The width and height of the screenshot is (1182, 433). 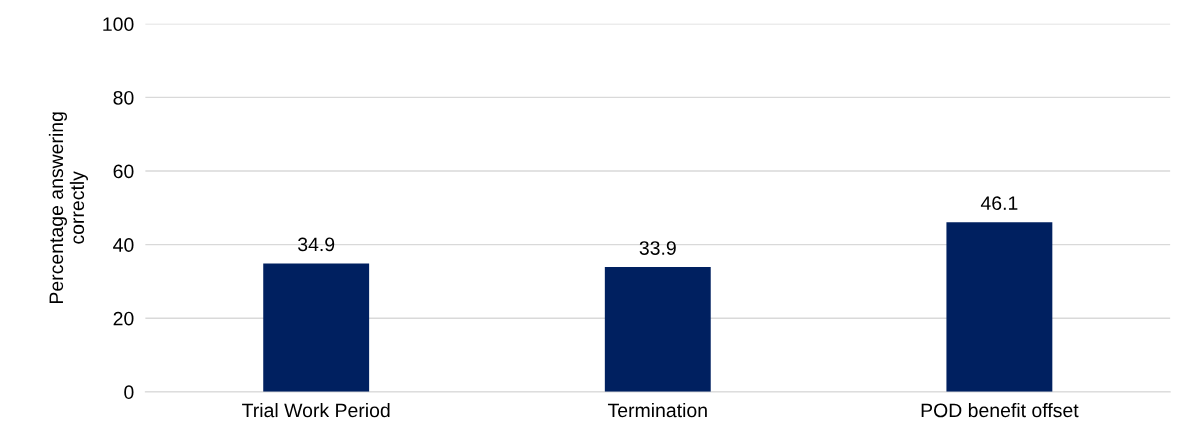 What do you see at coordinates (1000, 410) in the screenshot?
I see `x-tick-label: POD benefit offset` at bounding box center [1000, 410].